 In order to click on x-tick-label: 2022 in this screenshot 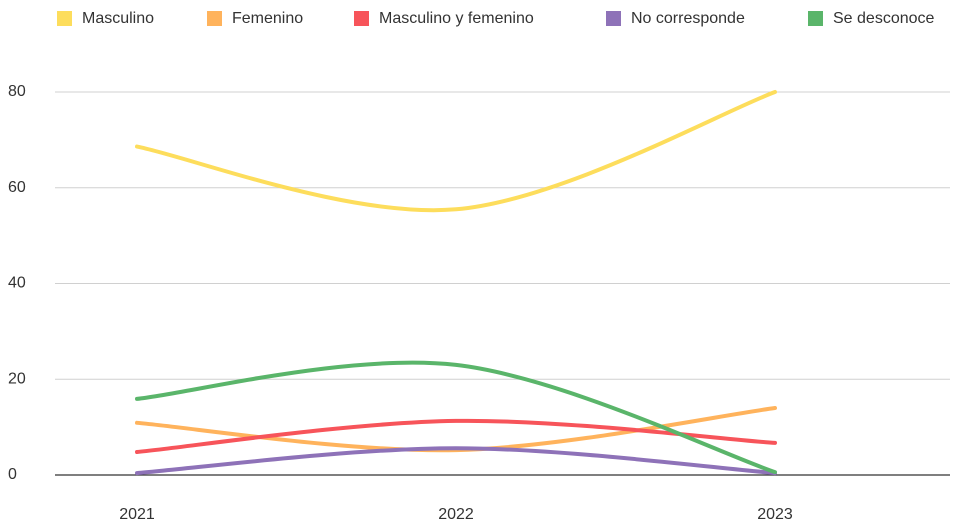, I will do `click(456, 514)`.